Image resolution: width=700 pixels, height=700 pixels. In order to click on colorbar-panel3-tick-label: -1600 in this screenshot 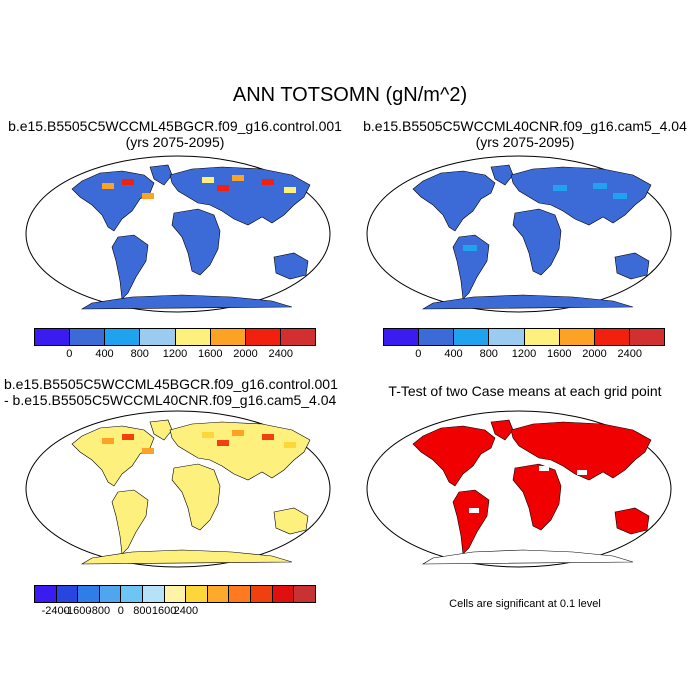, I will do `click(77, 611)`.